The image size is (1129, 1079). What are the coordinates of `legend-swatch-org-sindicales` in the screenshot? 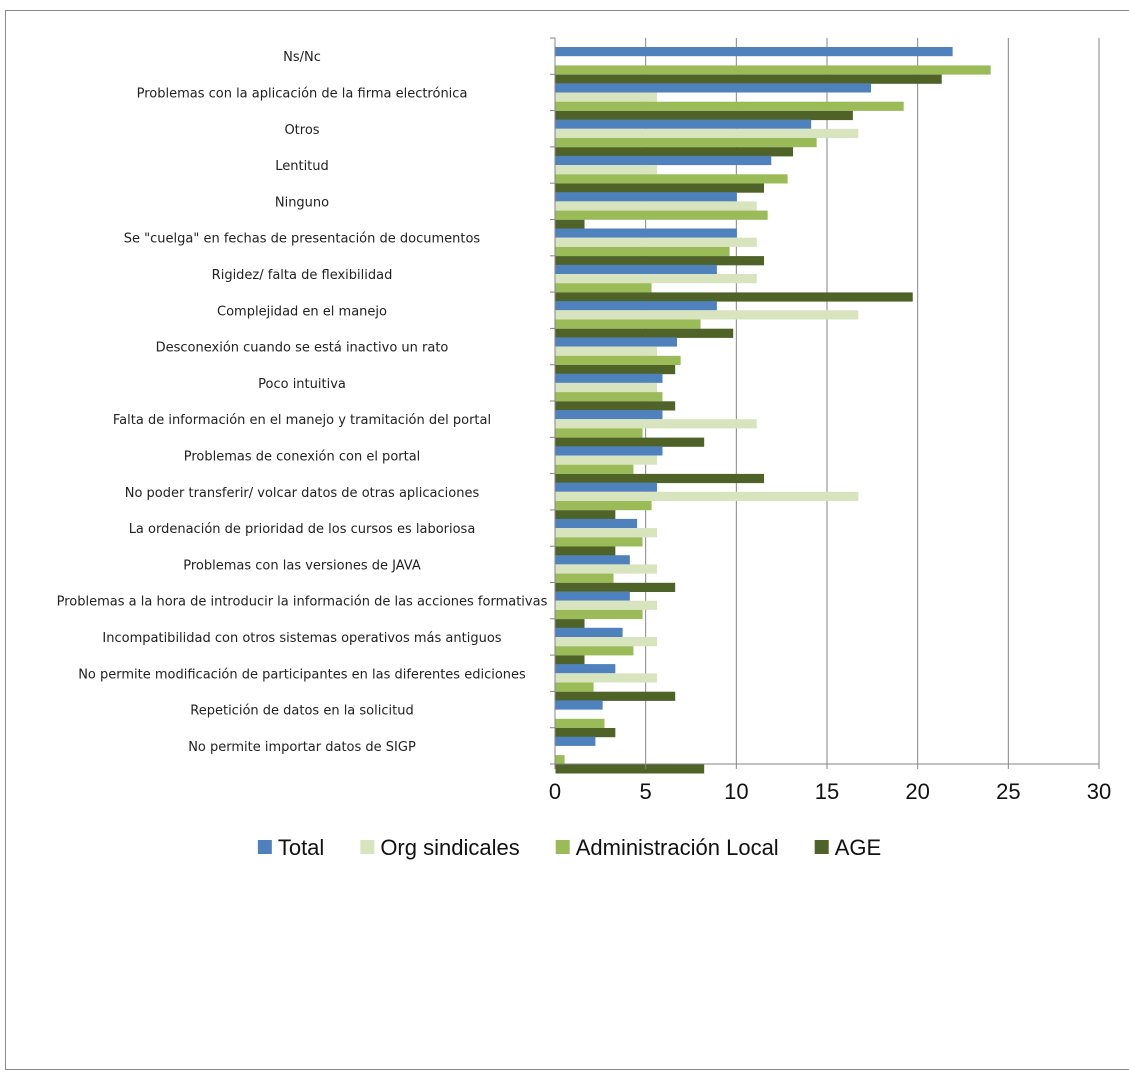 It's located at (367, 847).